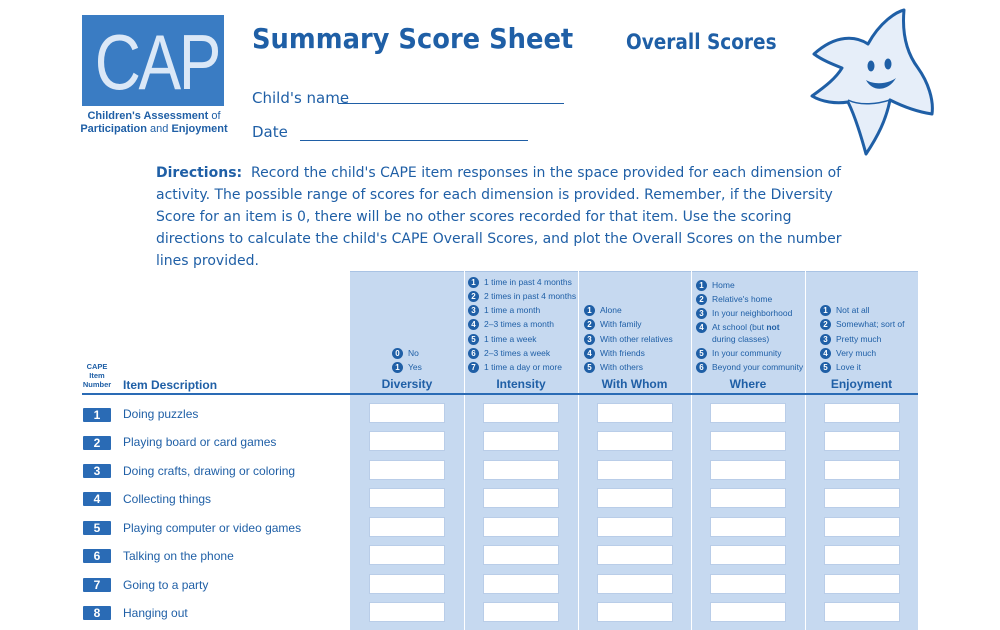  What do you see at coordinates (517, 353) in the screenshot?
I see `legend-label: 2–3 times a week` at bounding box center [517, 353].